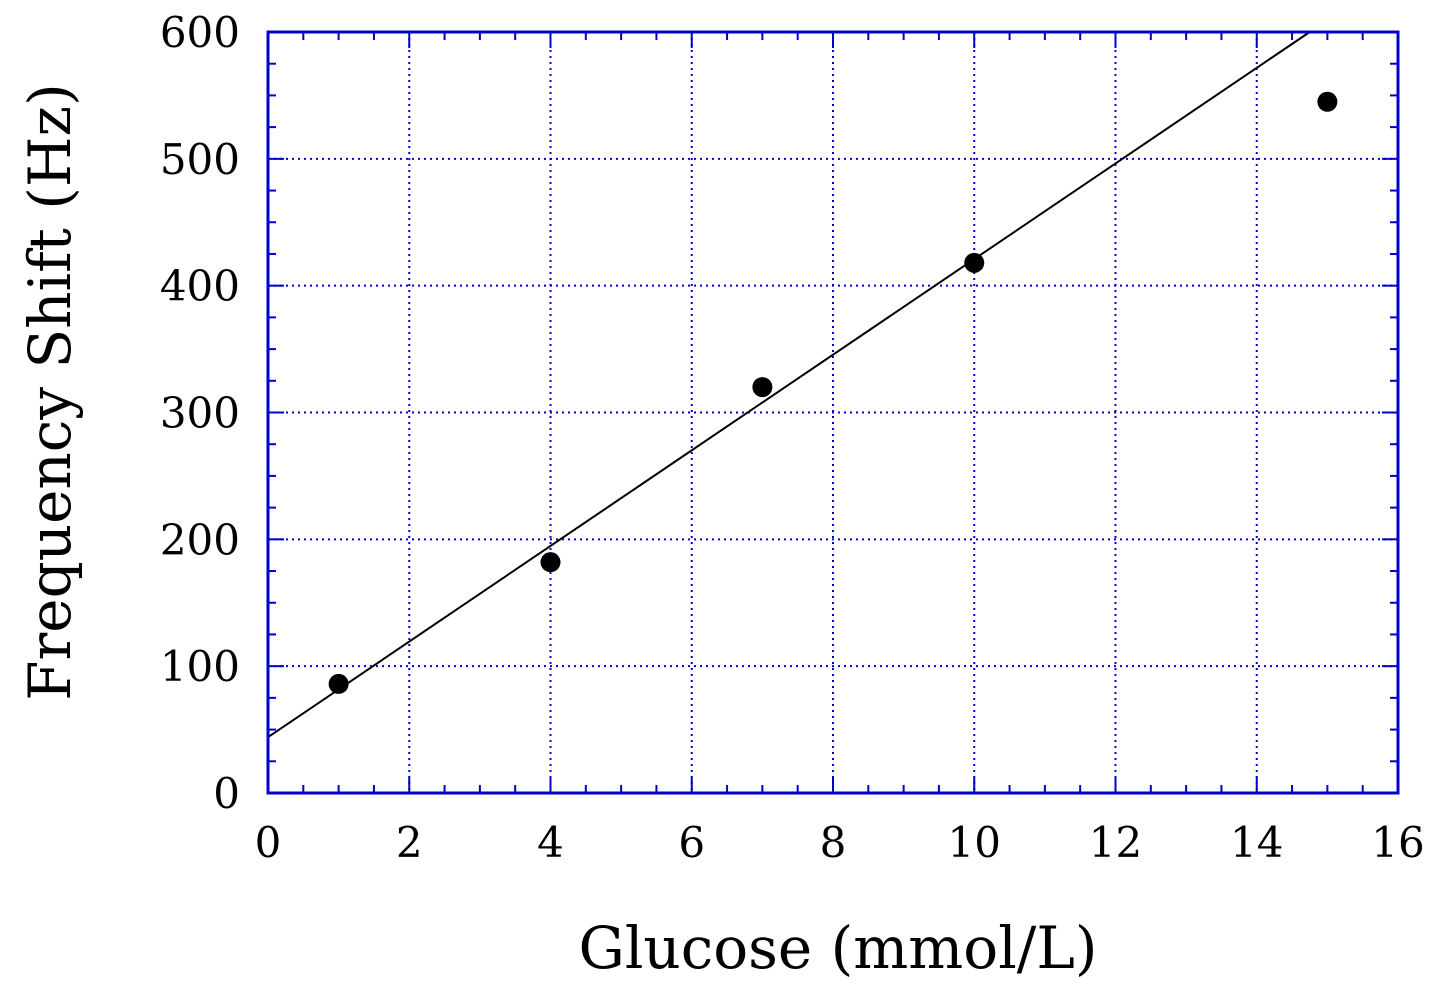  I want to click on y-axis-title: Frequency Shift (Hz), so click(50, 391).